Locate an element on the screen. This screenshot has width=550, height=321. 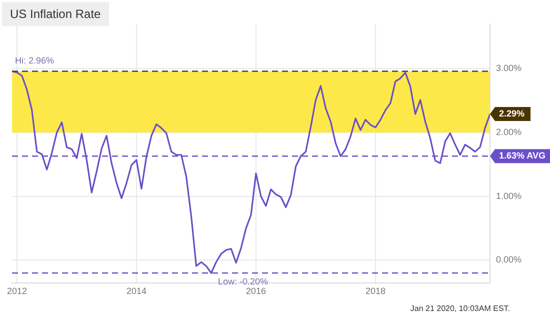
y-tick-label: 2.00% is located at coordinates (509, 132).